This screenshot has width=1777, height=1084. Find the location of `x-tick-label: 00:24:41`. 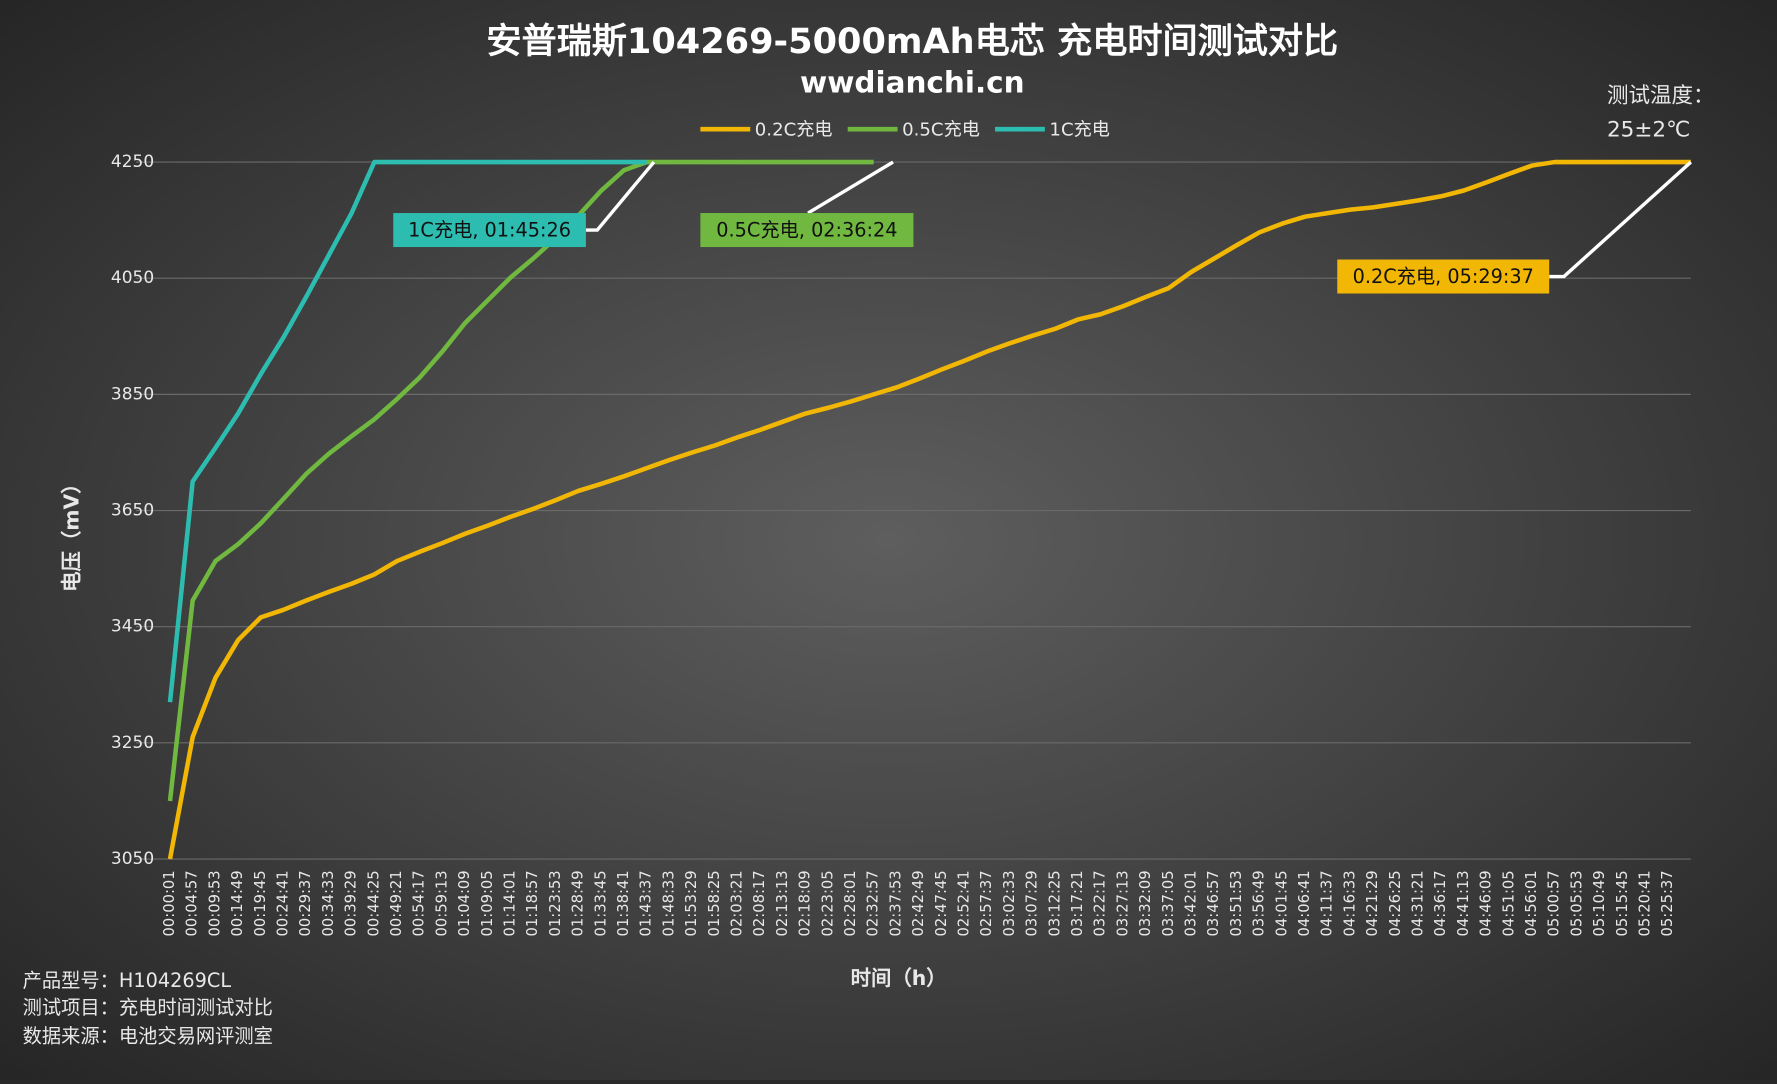

x-tick-label: 00:24:41 is located at coordinates (283, 903).